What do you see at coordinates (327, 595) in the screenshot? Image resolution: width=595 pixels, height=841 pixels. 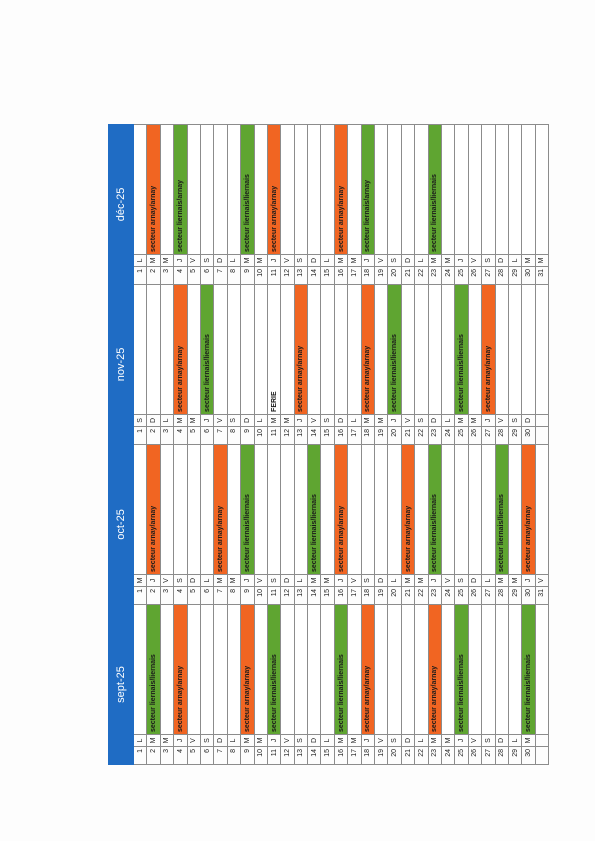 I see `day-number: 15` at bounding box center [327, 595].